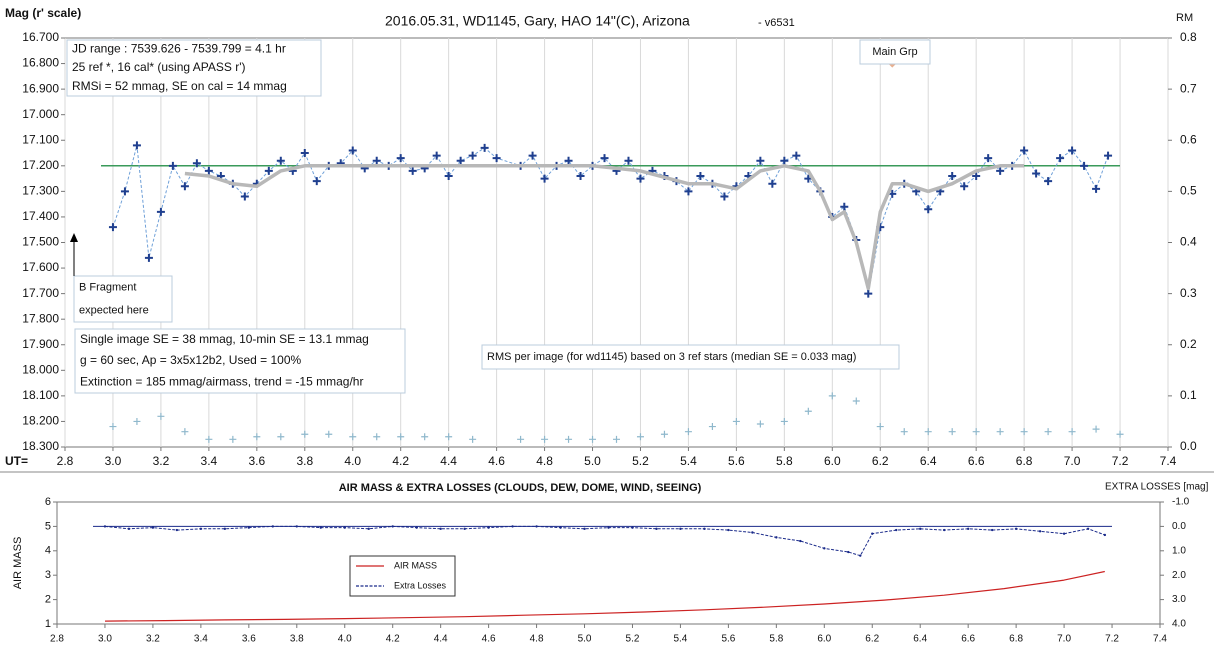 The height and width of the screenshot is (649, 1214). I want to click on y2-tick-label: 0.3, so click(1188, 293).